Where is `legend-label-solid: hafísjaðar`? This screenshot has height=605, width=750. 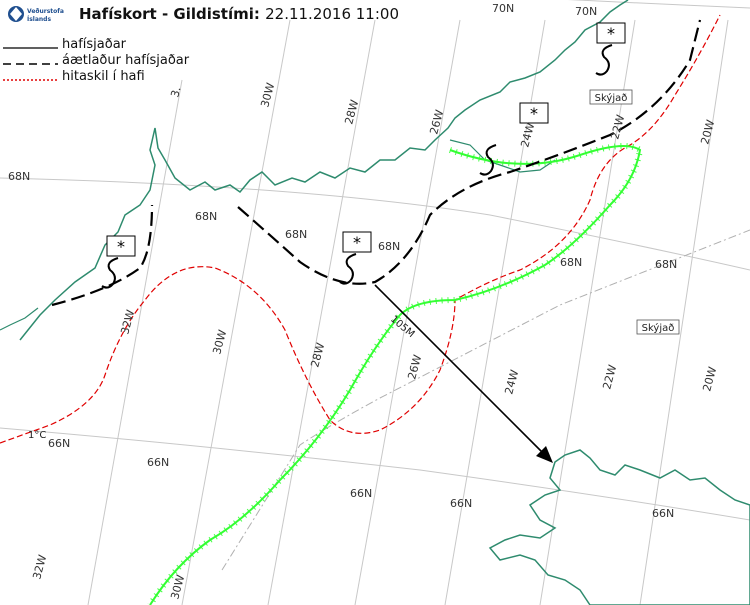 legend-label-solid: hafísjaðar is located at coordinates (94, 44).